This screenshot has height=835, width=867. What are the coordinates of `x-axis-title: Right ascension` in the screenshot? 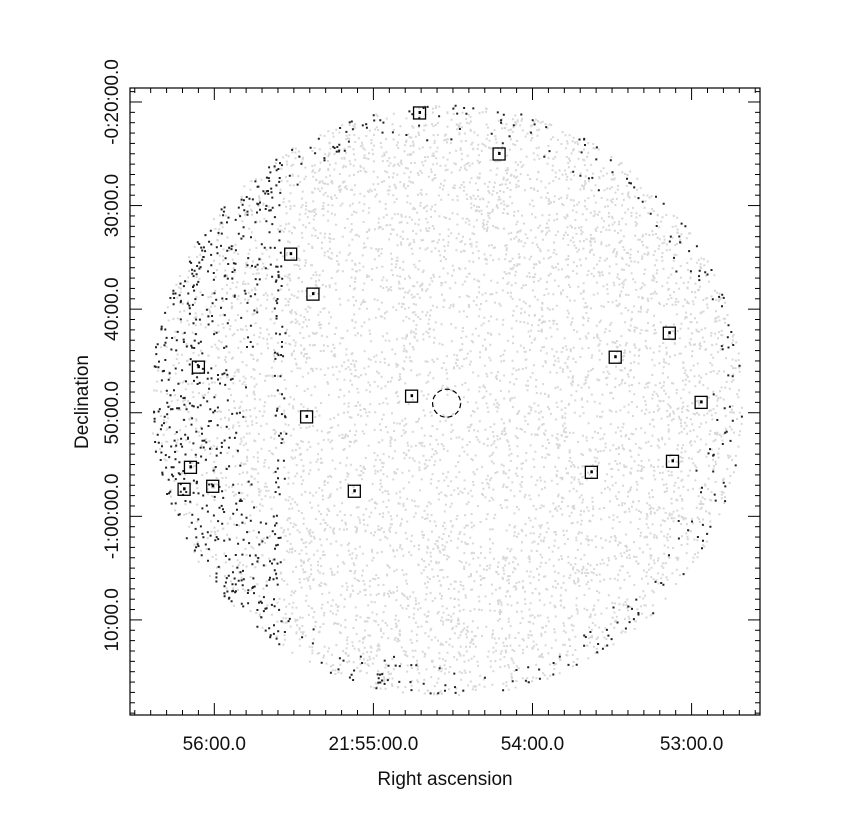 It's located at (444, 779).